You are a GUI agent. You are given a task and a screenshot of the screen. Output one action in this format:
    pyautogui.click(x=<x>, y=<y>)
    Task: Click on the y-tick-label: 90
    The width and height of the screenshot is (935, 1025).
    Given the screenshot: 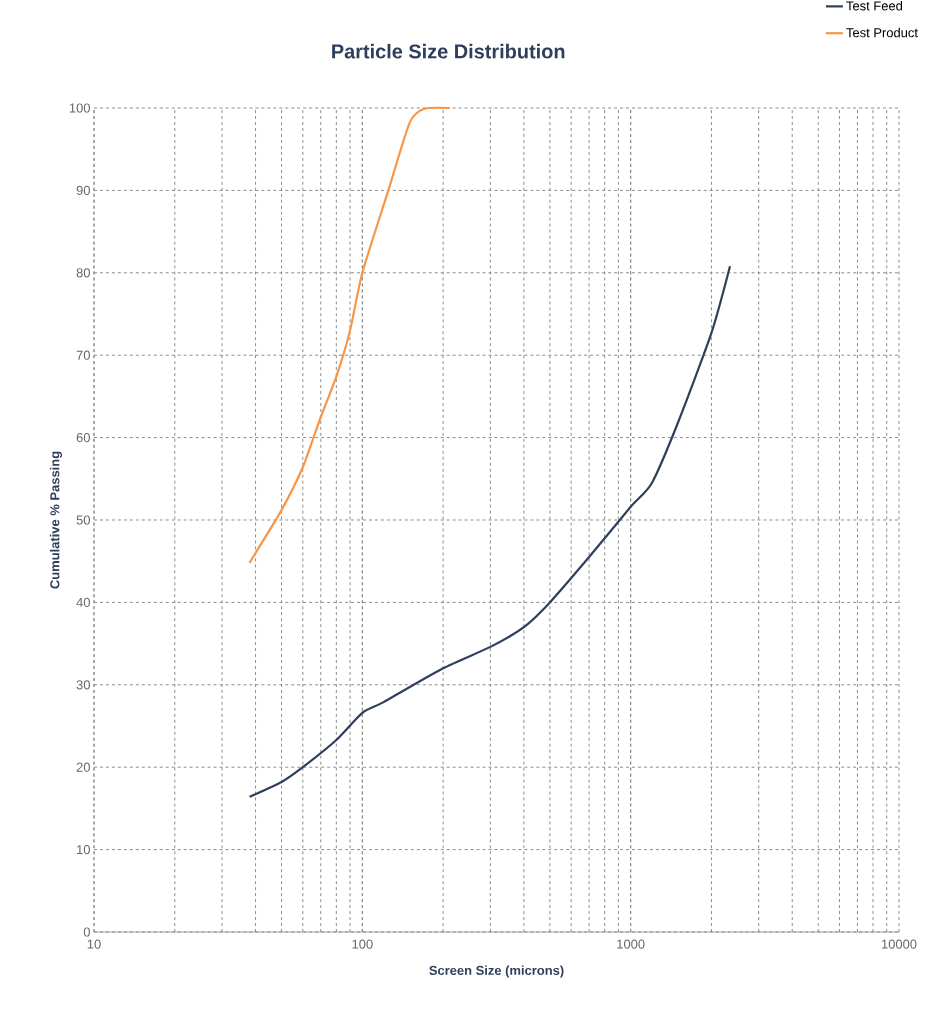 What is the action you would take?
    pyautogui.click(x=83, y=190)
    